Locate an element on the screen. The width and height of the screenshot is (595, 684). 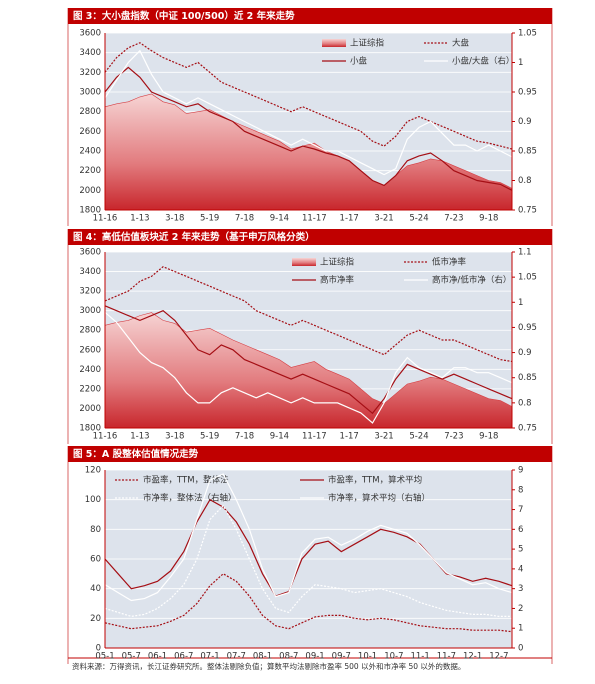
y2-tick-label: 5 is located at coordinates (520, 550).